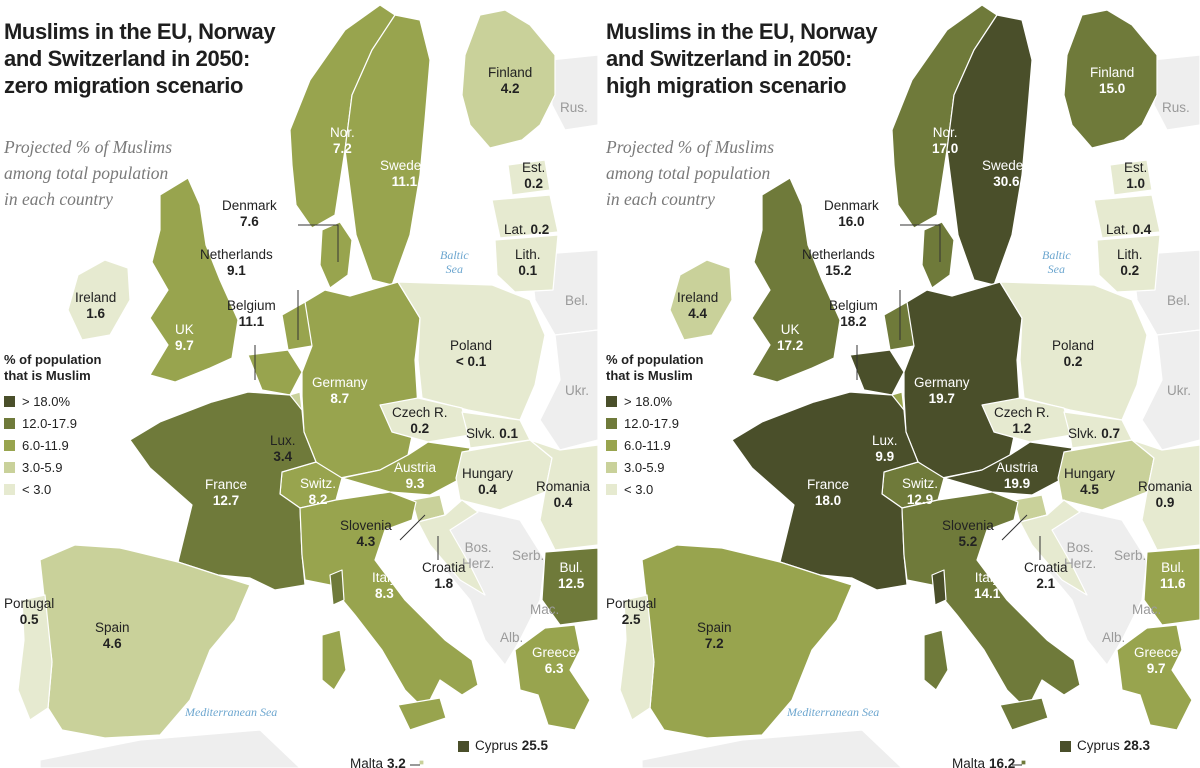 The width and height of the screenshot is (1200, 768). What do you see at coordinates (1023, 762) in the screenshot?
I see `malta-region` at bounding box center [1023, 762].